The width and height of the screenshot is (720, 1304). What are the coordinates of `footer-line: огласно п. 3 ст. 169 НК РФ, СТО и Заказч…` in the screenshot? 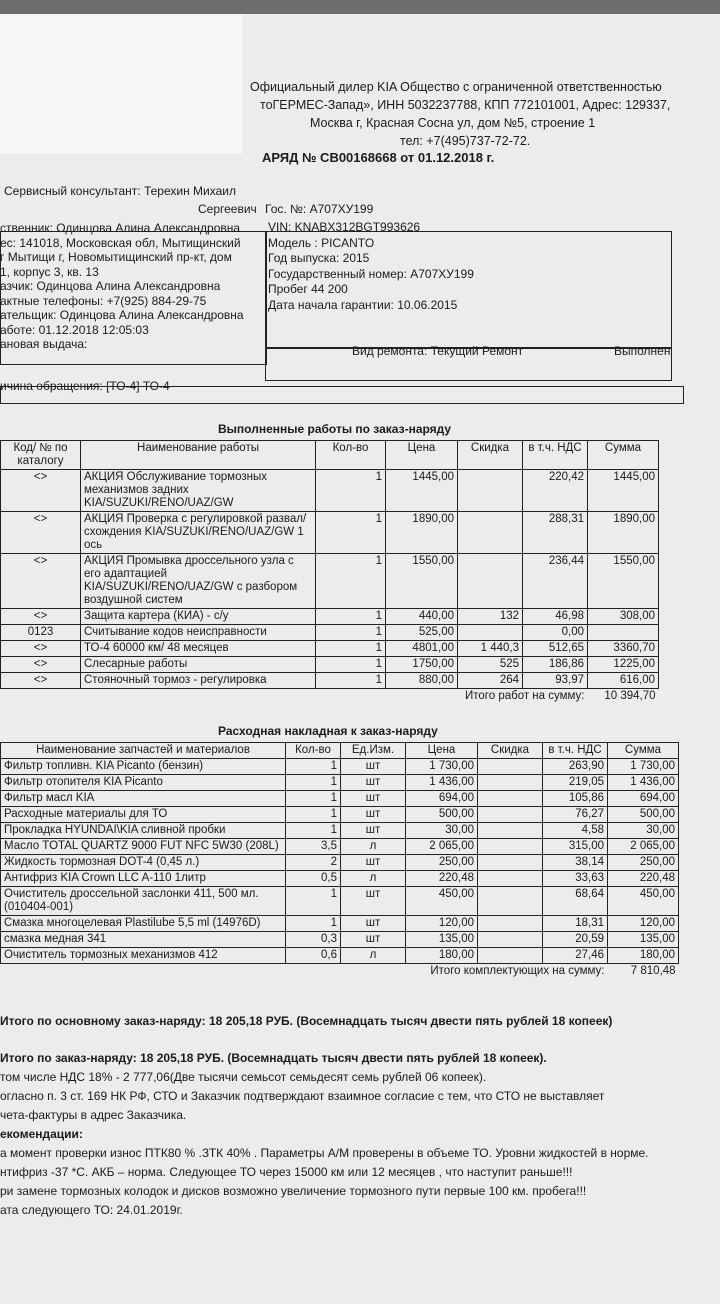 It's located at (302, 1096).